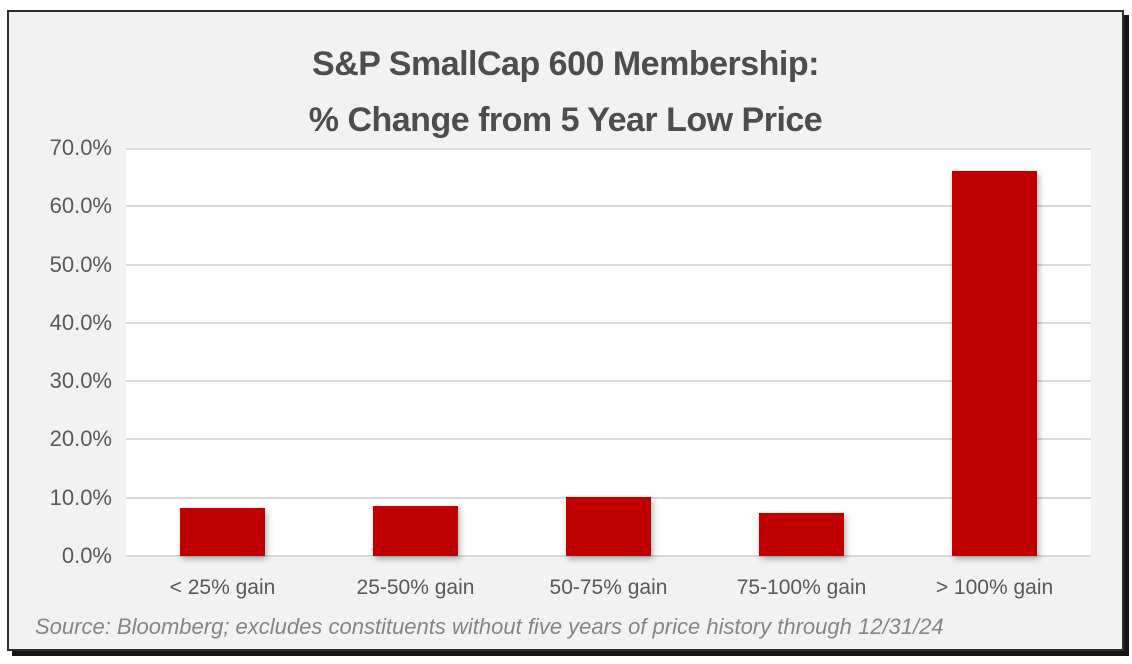  What do you see at coordinates (80, 381) in the screenshot?
I see `y-tick-label-30: 30.0%` at bounding box center [80, 381].